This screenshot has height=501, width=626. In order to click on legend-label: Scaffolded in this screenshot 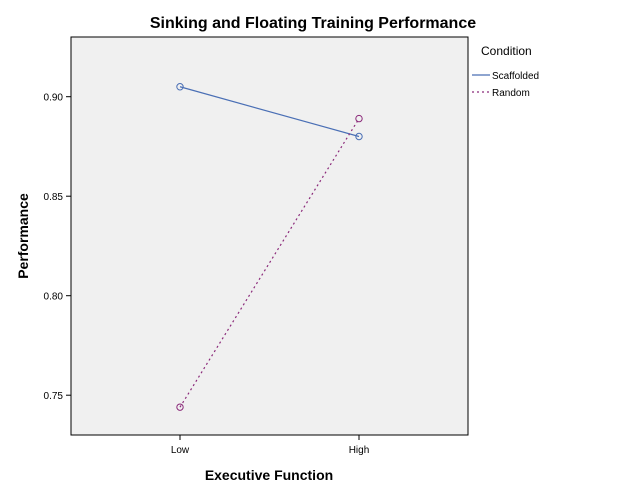, I will do `click(515, 76)`.